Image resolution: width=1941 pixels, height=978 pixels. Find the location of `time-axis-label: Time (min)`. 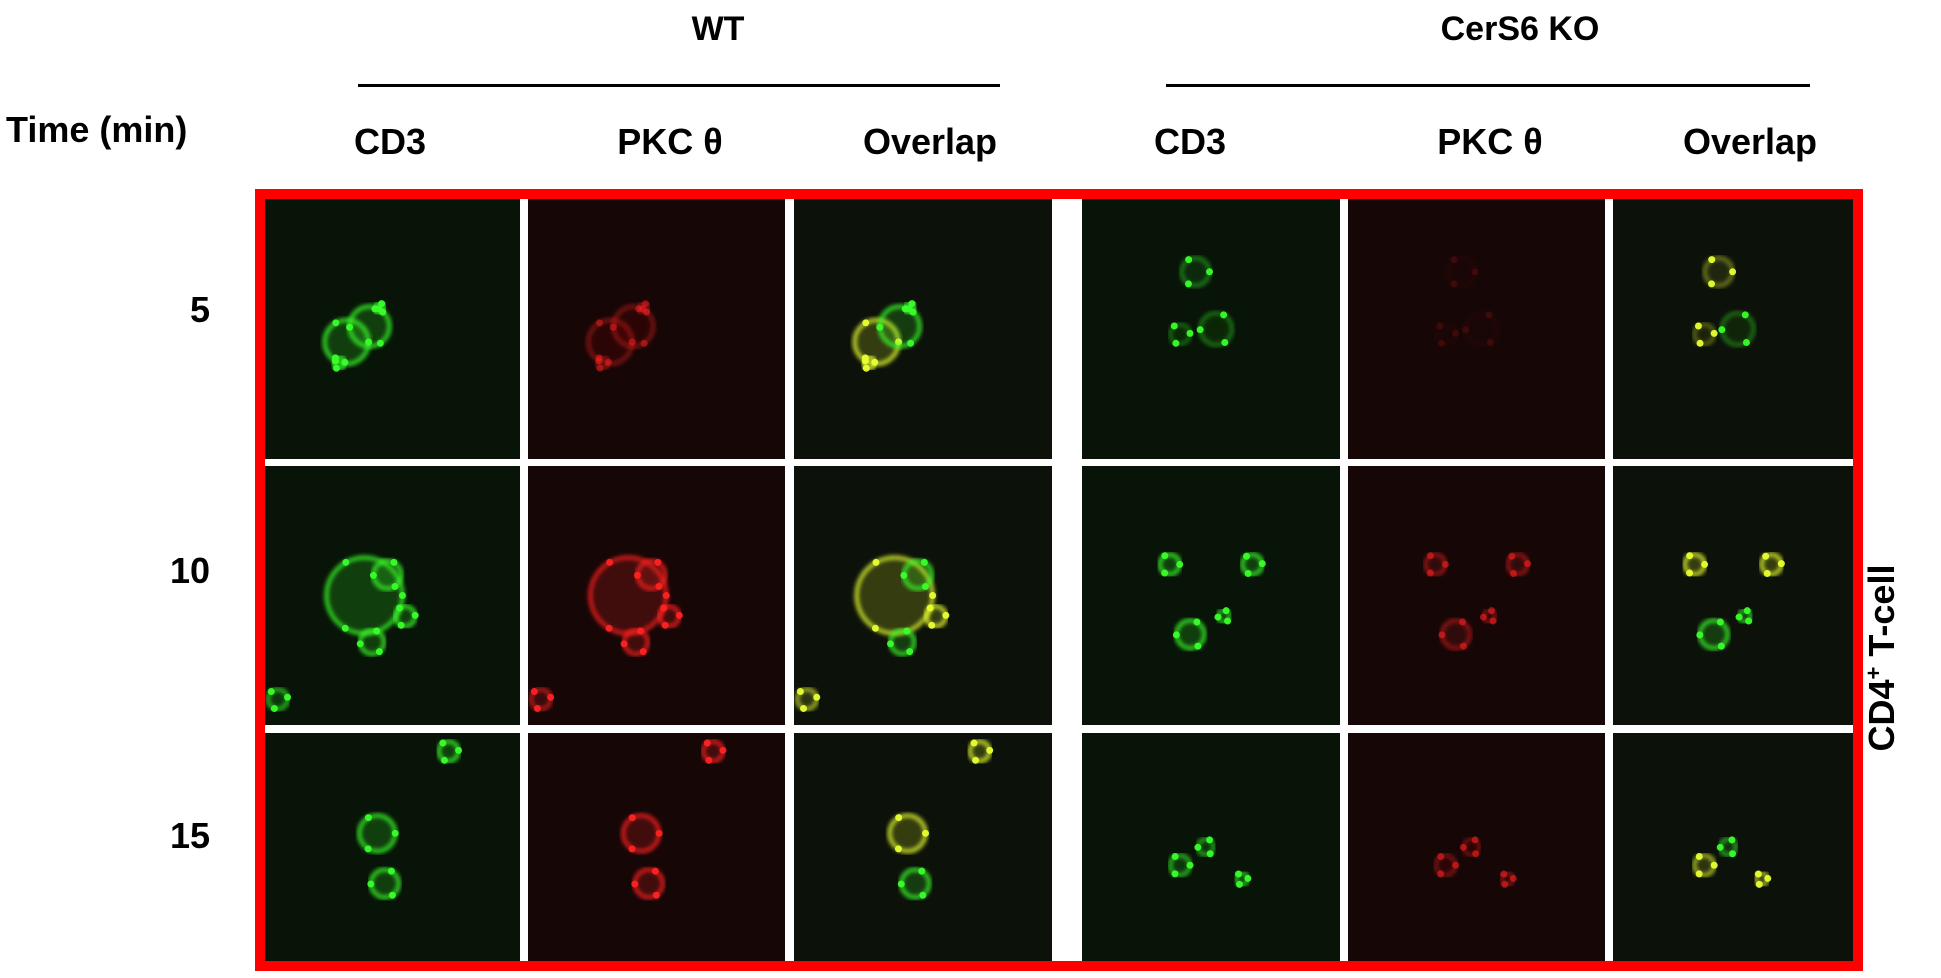

time-axis-label: Time (min) is located at coordinates (97, 129).